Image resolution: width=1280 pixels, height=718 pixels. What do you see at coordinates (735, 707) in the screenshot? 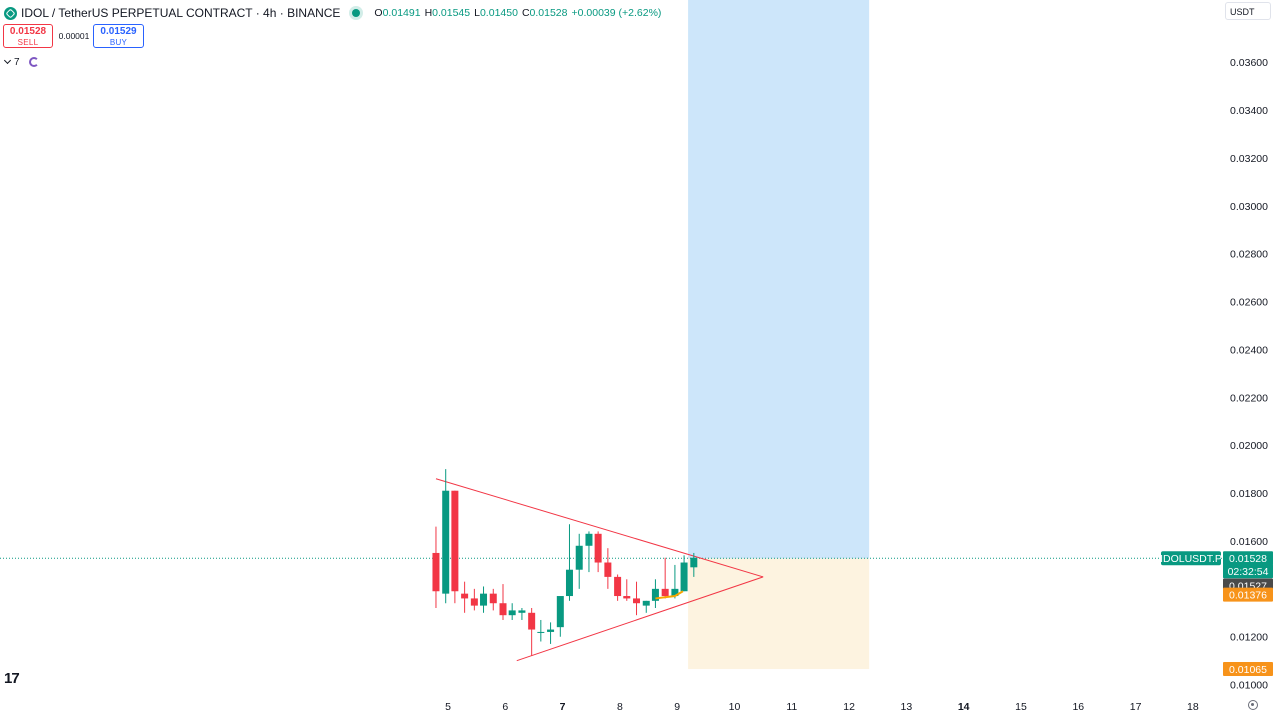
I see `x-tick-label: 10` at bounding box center [735, 707].